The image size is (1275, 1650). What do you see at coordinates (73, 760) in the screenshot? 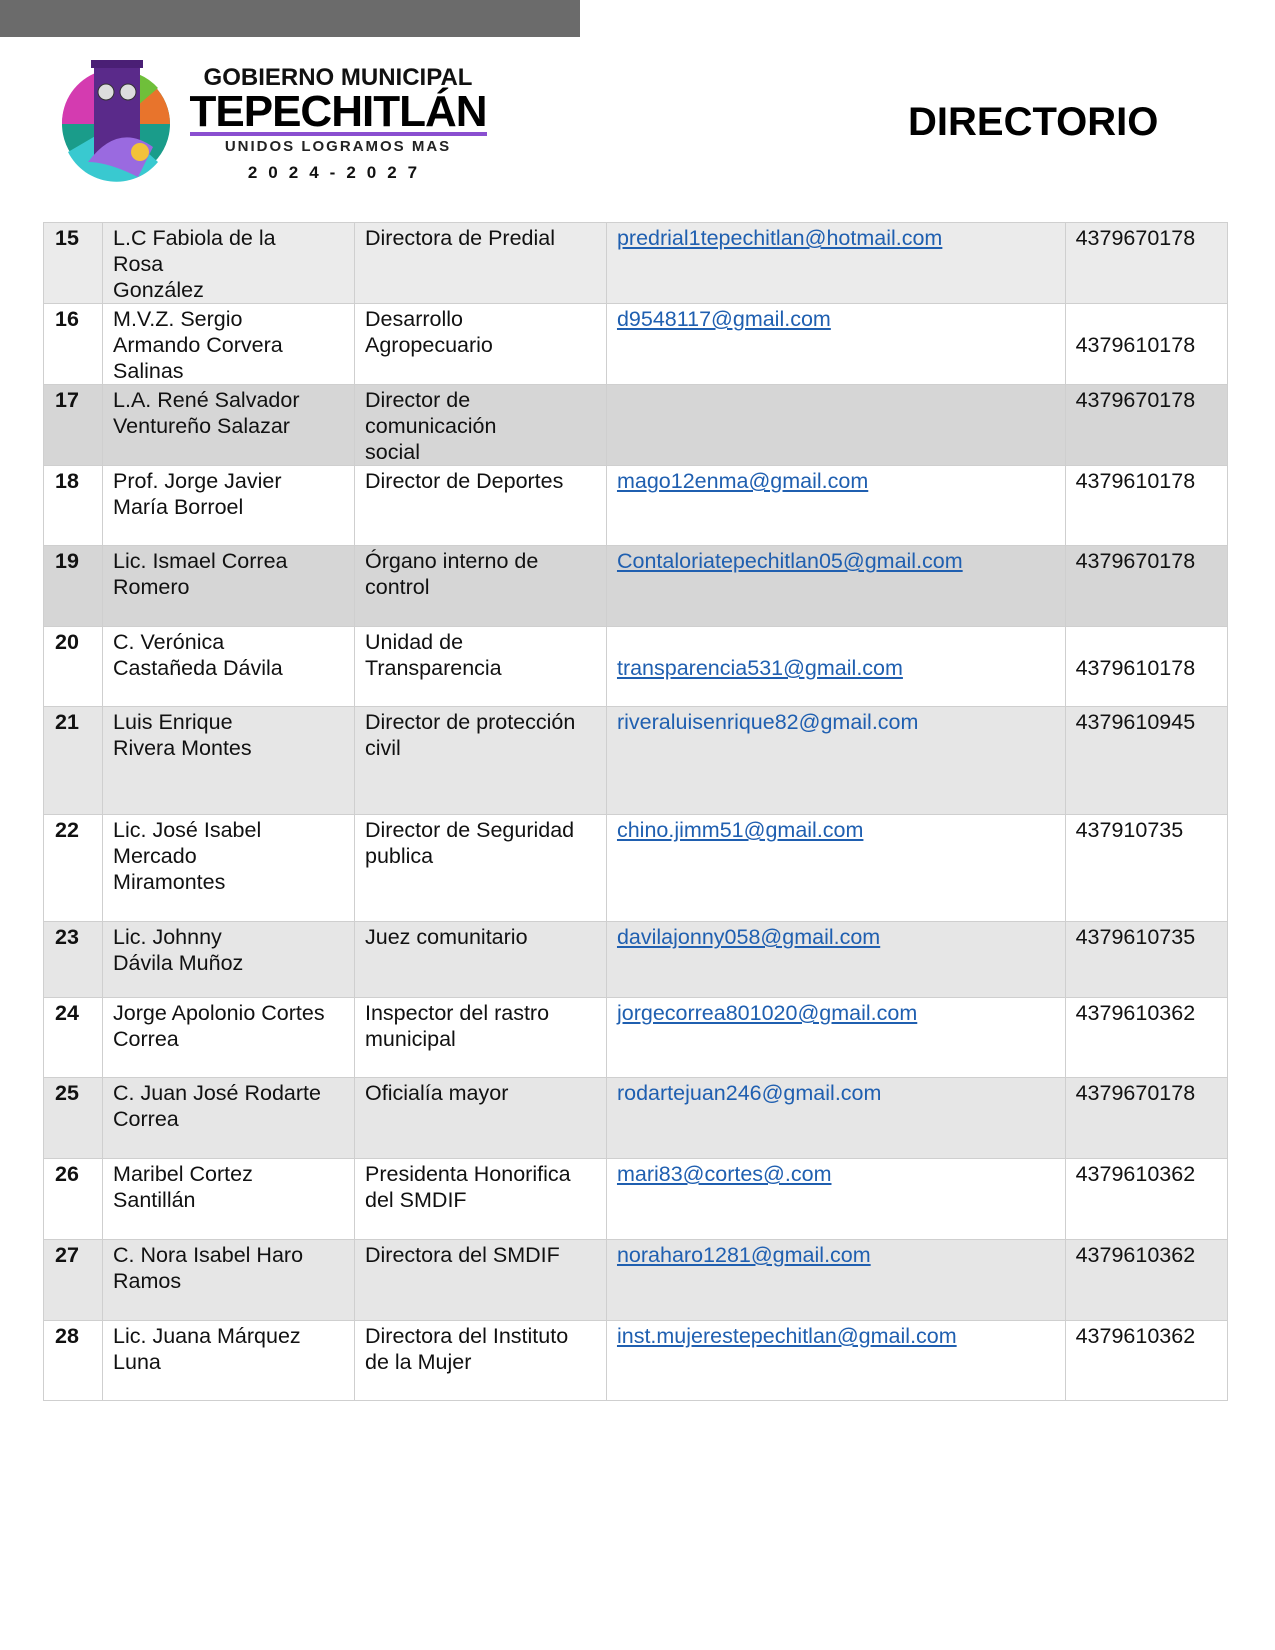
I see `row-number: 21` at bounding box center [73, 760].